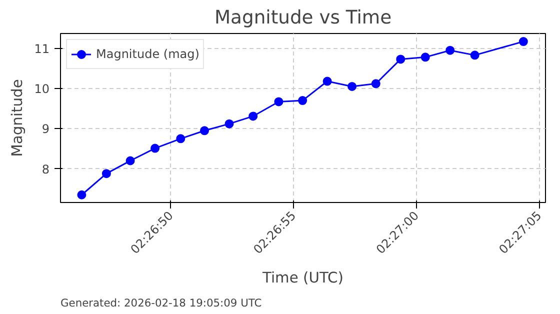 This screenshot has width=560, height=314. Describe the element at coordinates (161, 303) in the screenshot. I see `text: Generated: 2026-02-18 19:05:09 UTC` at that location.